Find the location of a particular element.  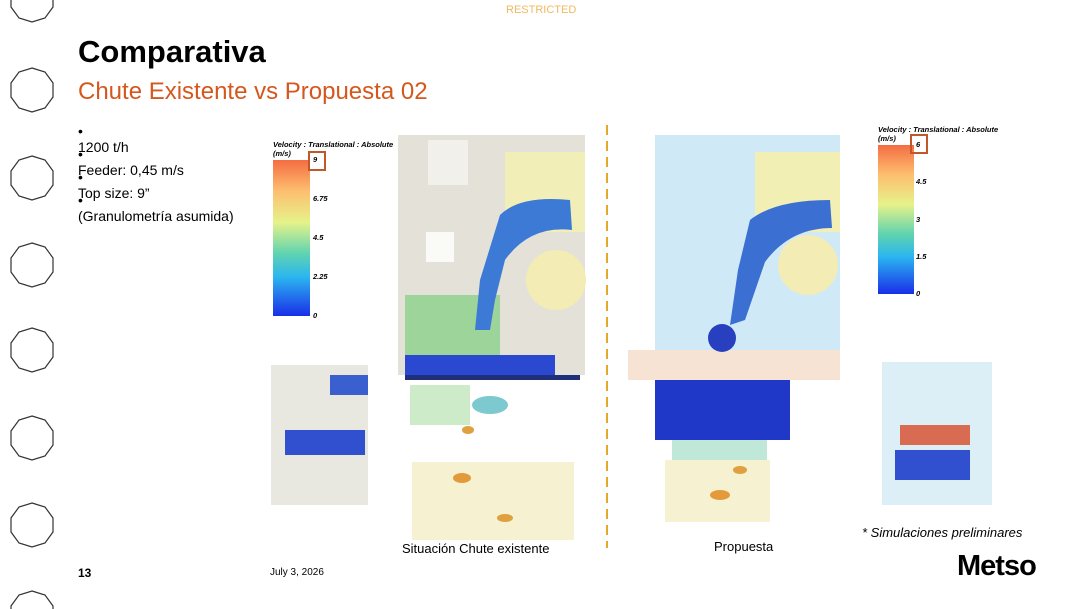

bullet-item: • 1200 t/h is located at coordinates (103, 139).